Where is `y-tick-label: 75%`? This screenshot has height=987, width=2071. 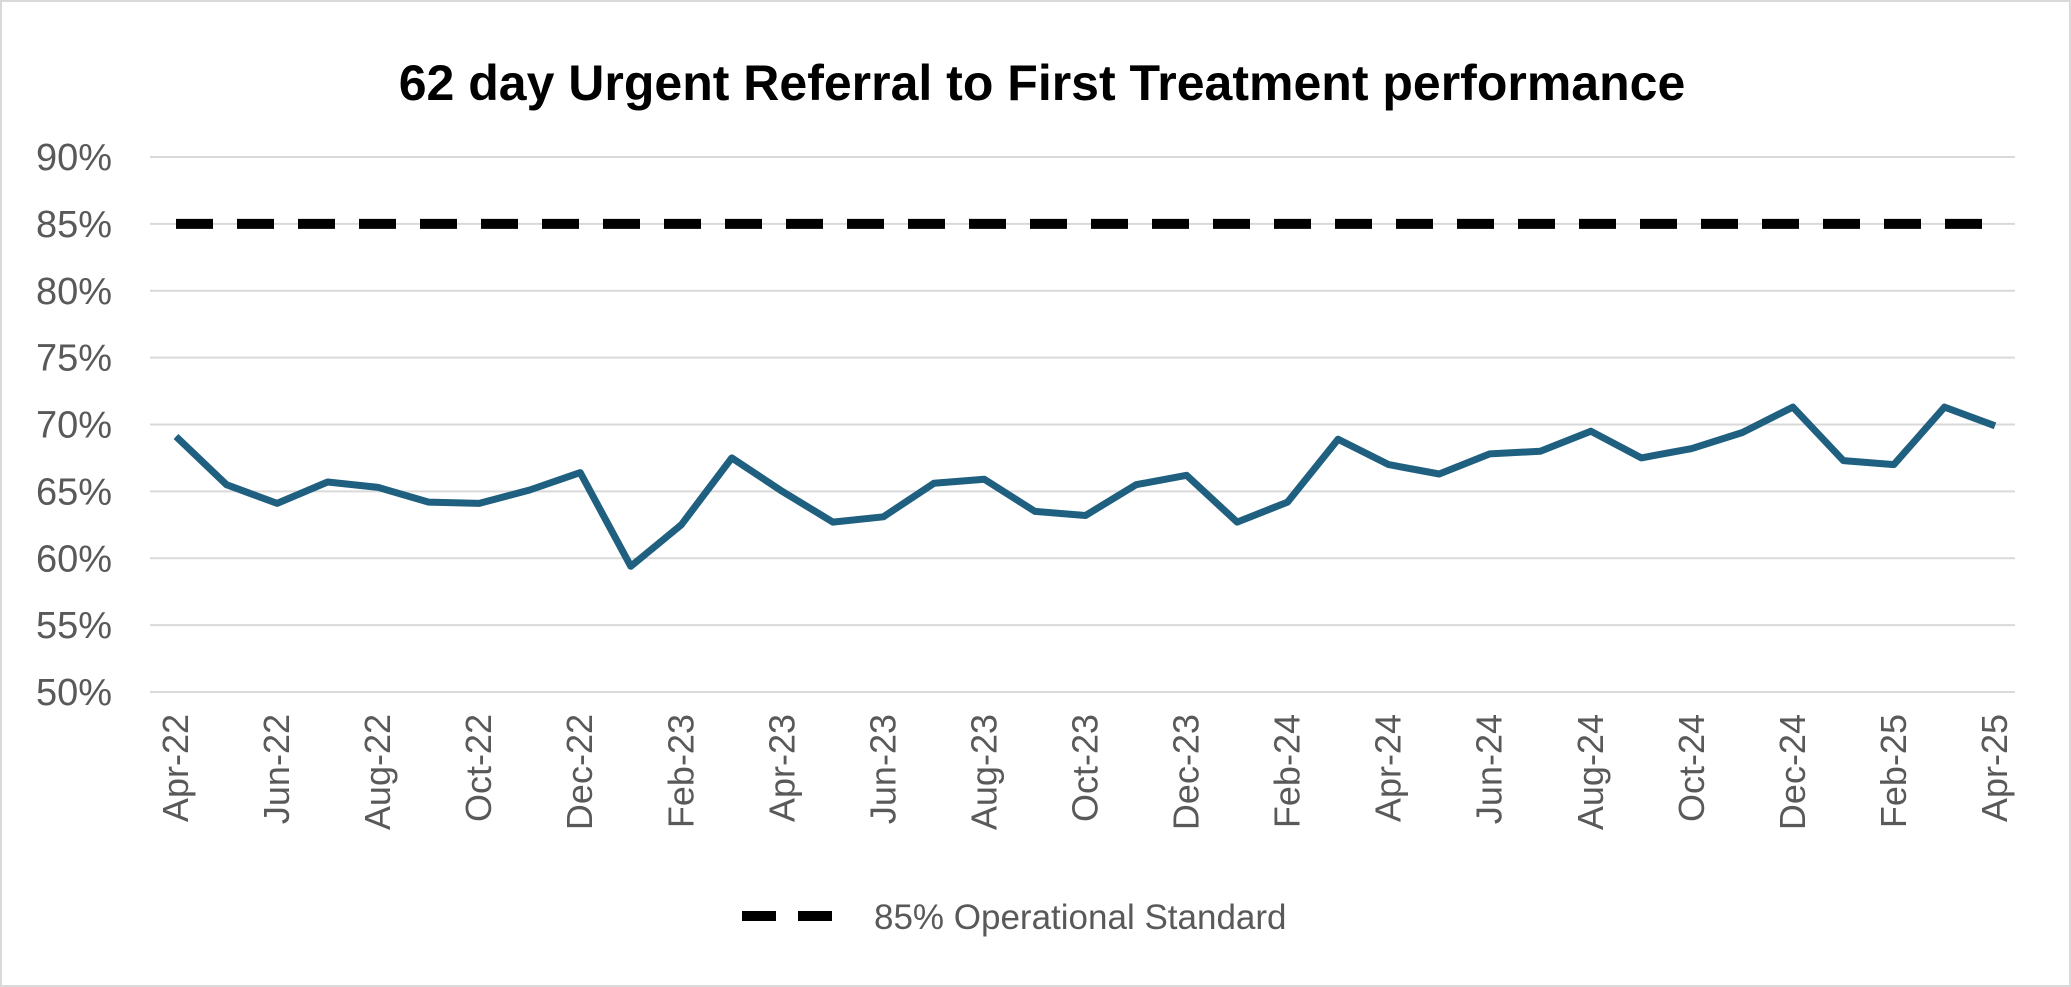 y-tick-label: 75% is located at coordinates (74, 359).